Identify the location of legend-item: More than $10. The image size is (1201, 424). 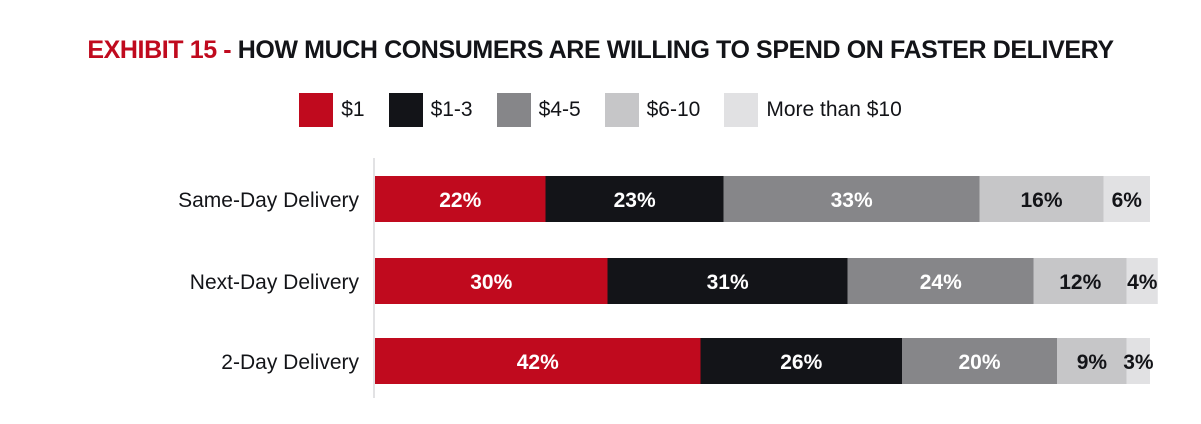
(813, 110).